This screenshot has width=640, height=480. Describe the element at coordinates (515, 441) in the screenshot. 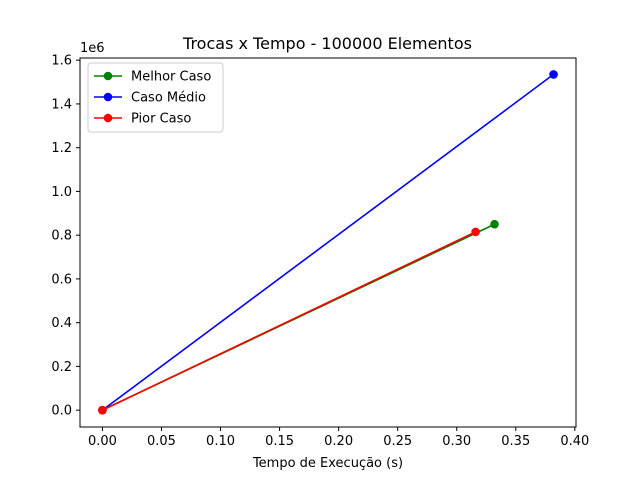

I see `x-tick-label: 0.35` at that location.